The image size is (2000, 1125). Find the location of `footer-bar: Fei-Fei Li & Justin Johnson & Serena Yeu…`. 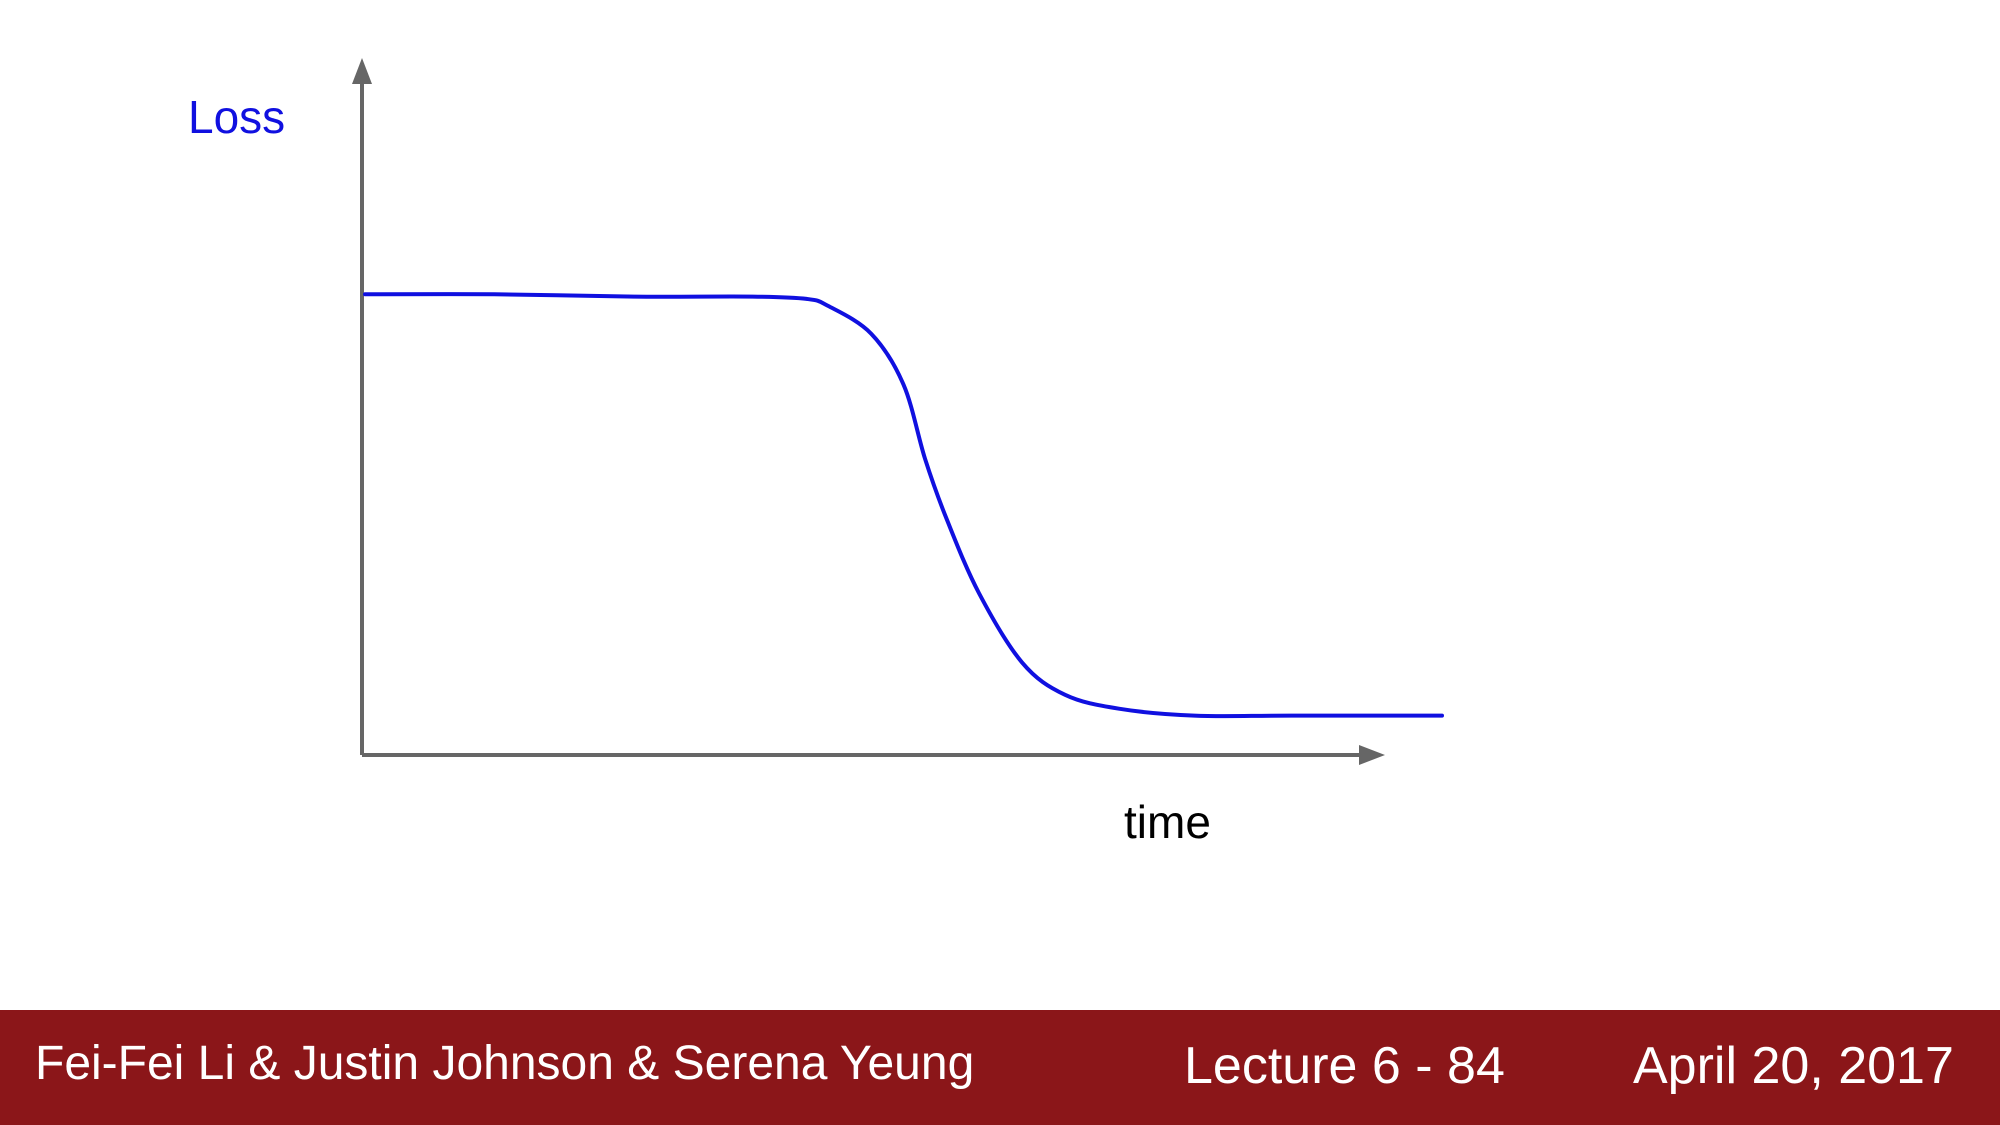

footer-bar: Fei-Fei Li & Justin Johnson & Serena Yeu… is located at coordinates (1000, 1067).